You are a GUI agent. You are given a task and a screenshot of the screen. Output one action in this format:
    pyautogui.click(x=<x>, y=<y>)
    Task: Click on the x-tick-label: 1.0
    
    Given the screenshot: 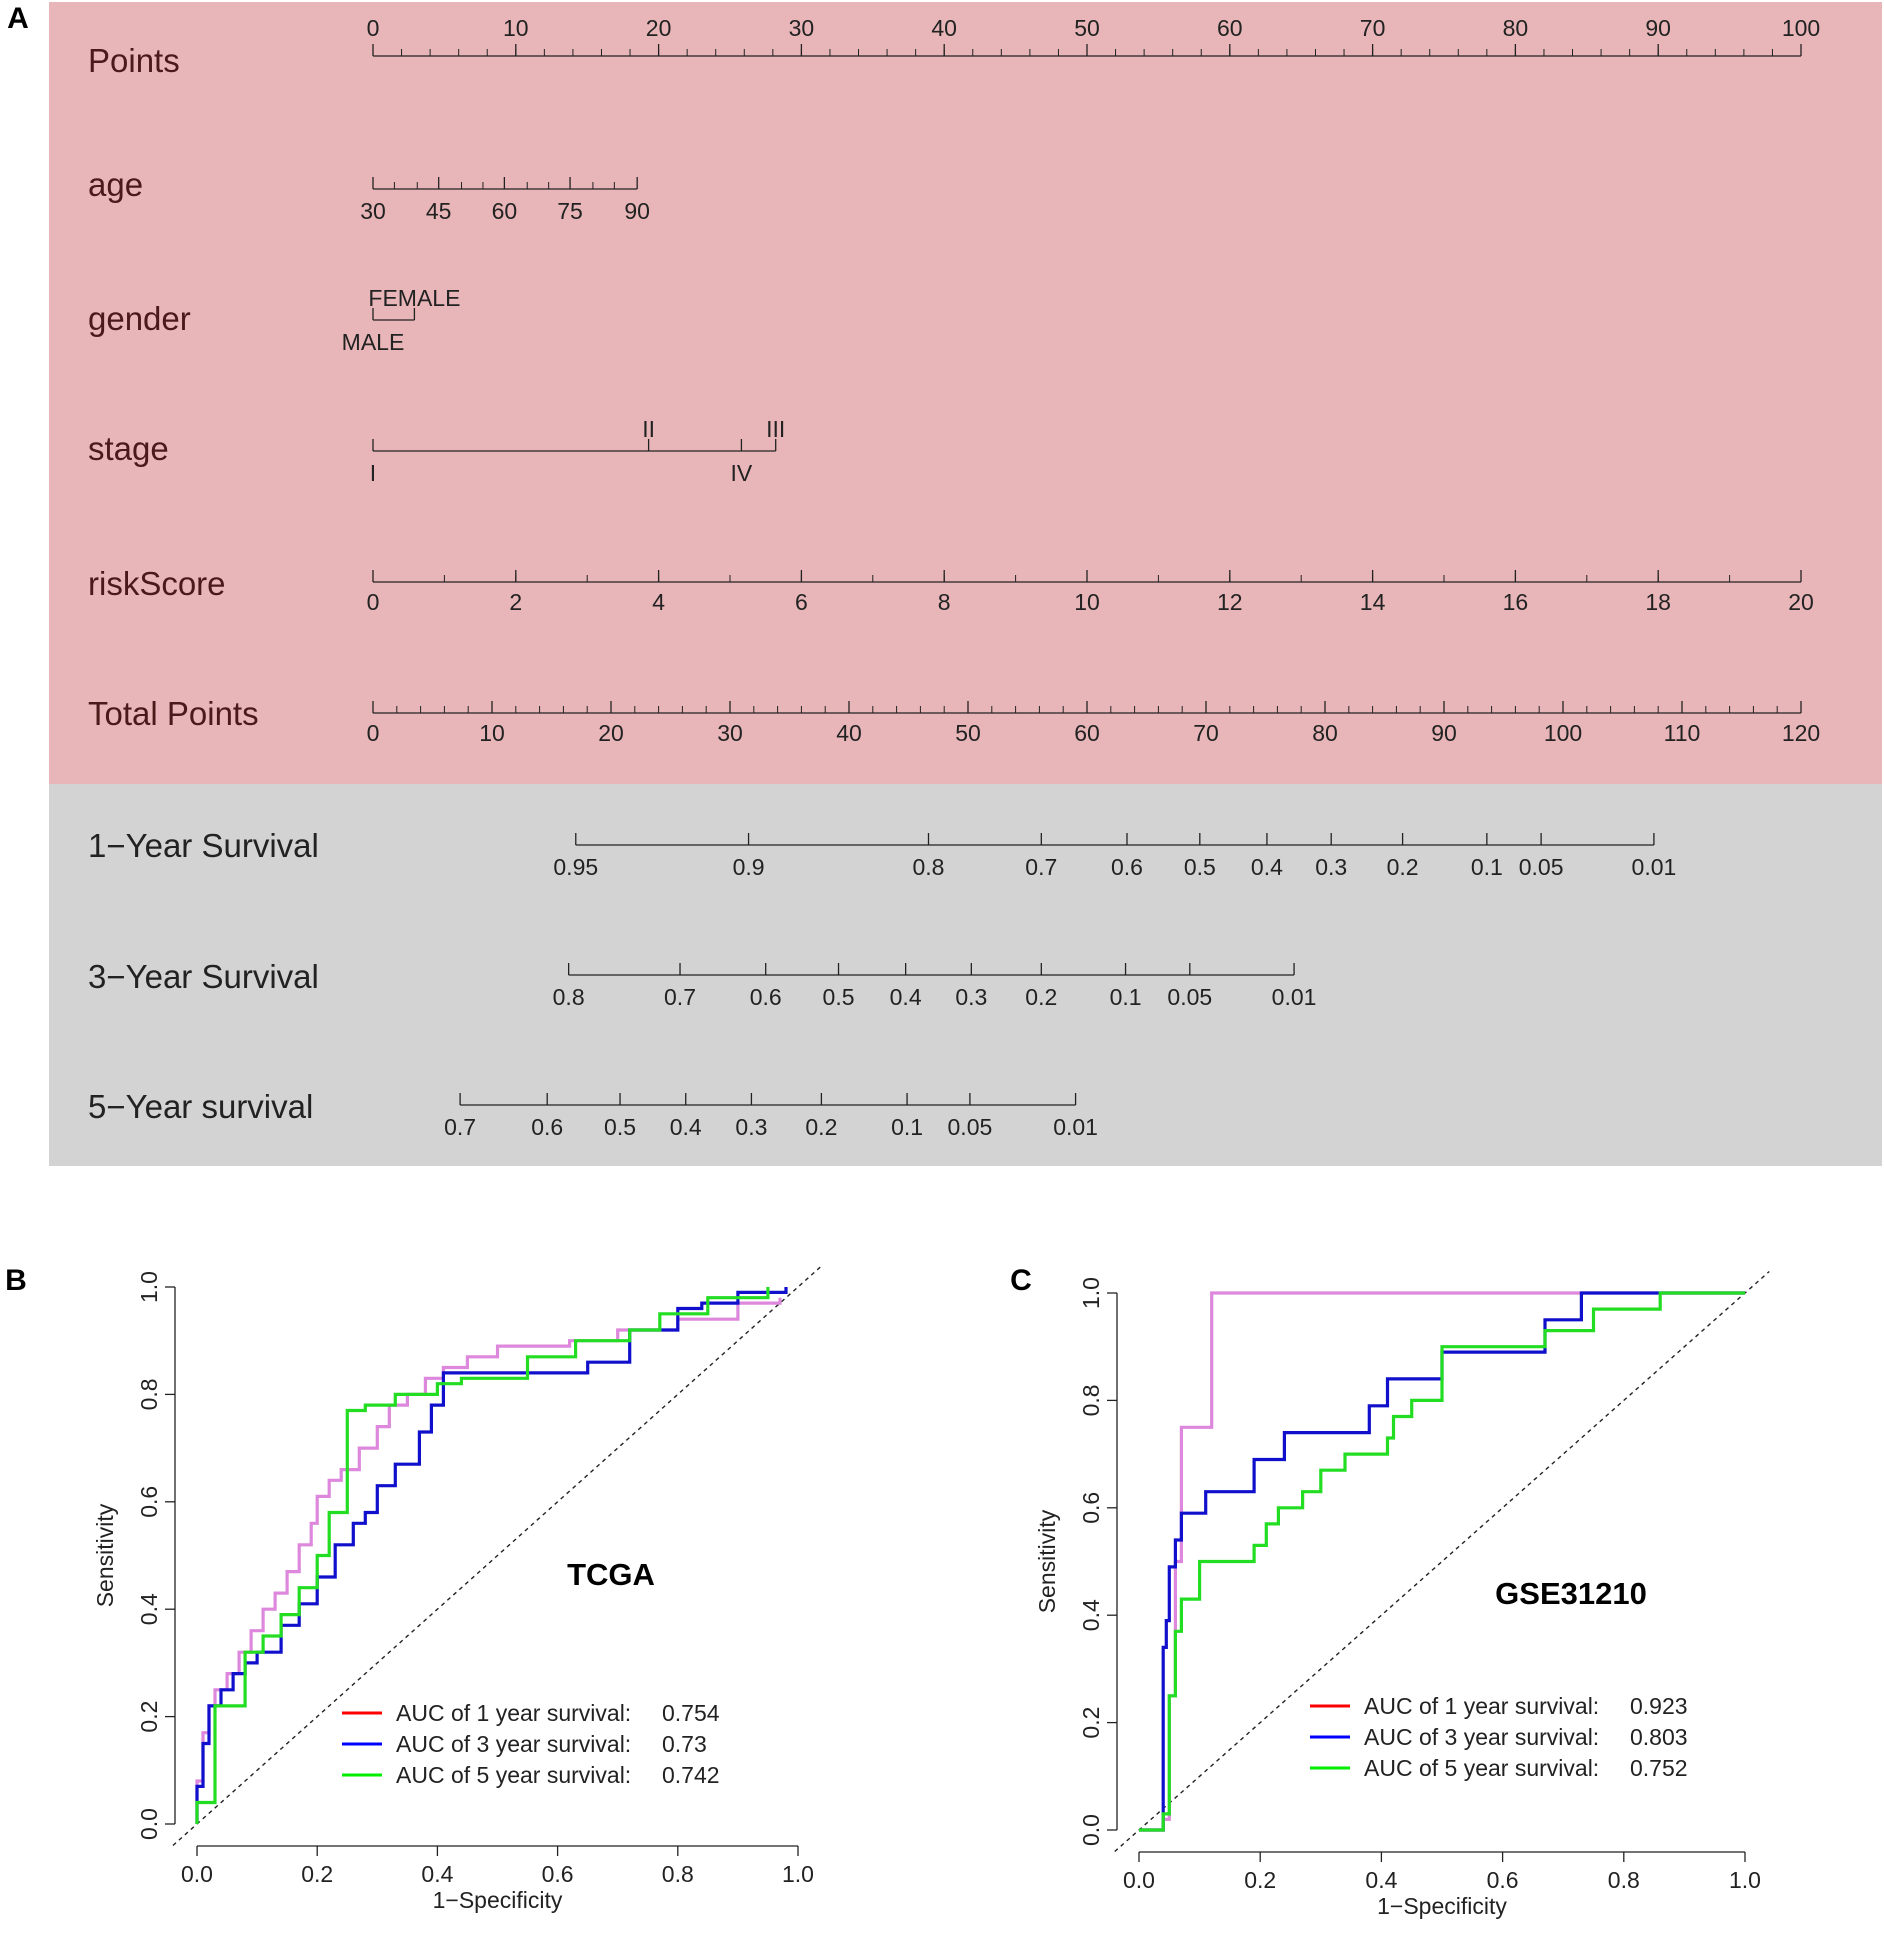 What is the action you would take?
    pyautogui.click(x=1745, y=1880)
    